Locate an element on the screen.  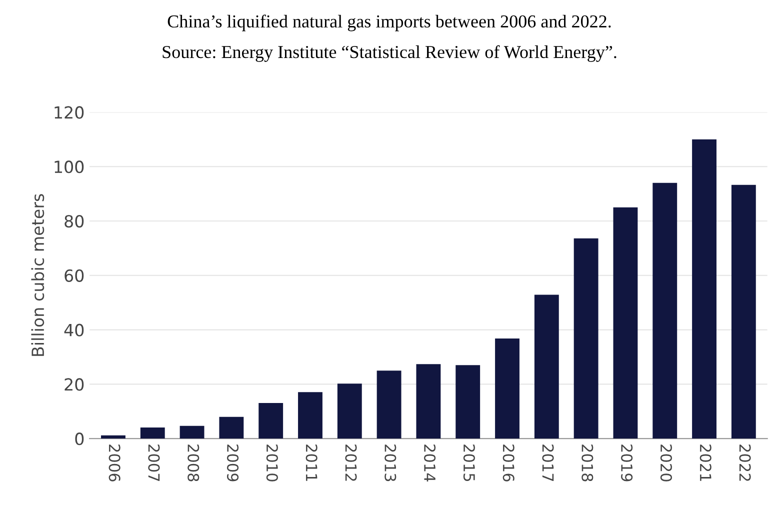
y-tick-label: 60 is located at coordinates (74, 275).